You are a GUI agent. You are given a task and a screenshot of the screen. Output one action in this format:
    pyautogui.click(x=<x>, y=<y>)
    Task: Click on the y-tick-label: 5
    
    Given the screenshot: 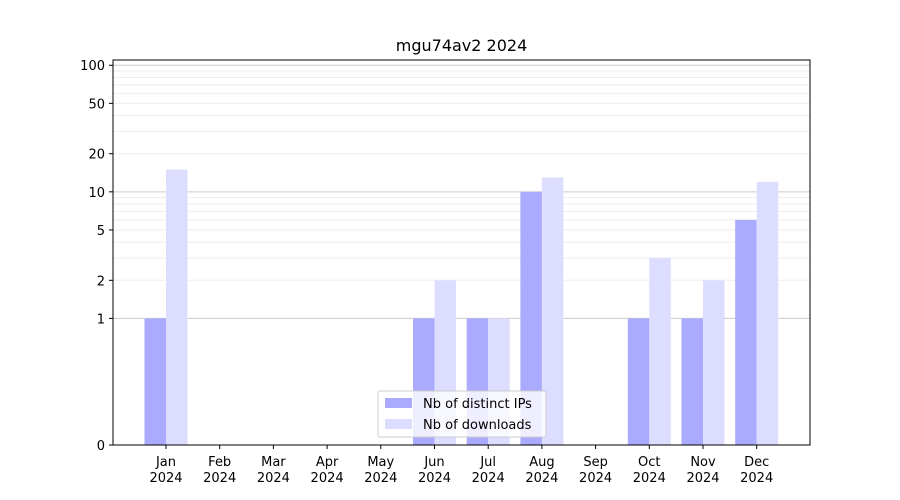 What is the action you would take?
    pyautogui.click(x=101, y=231)
    